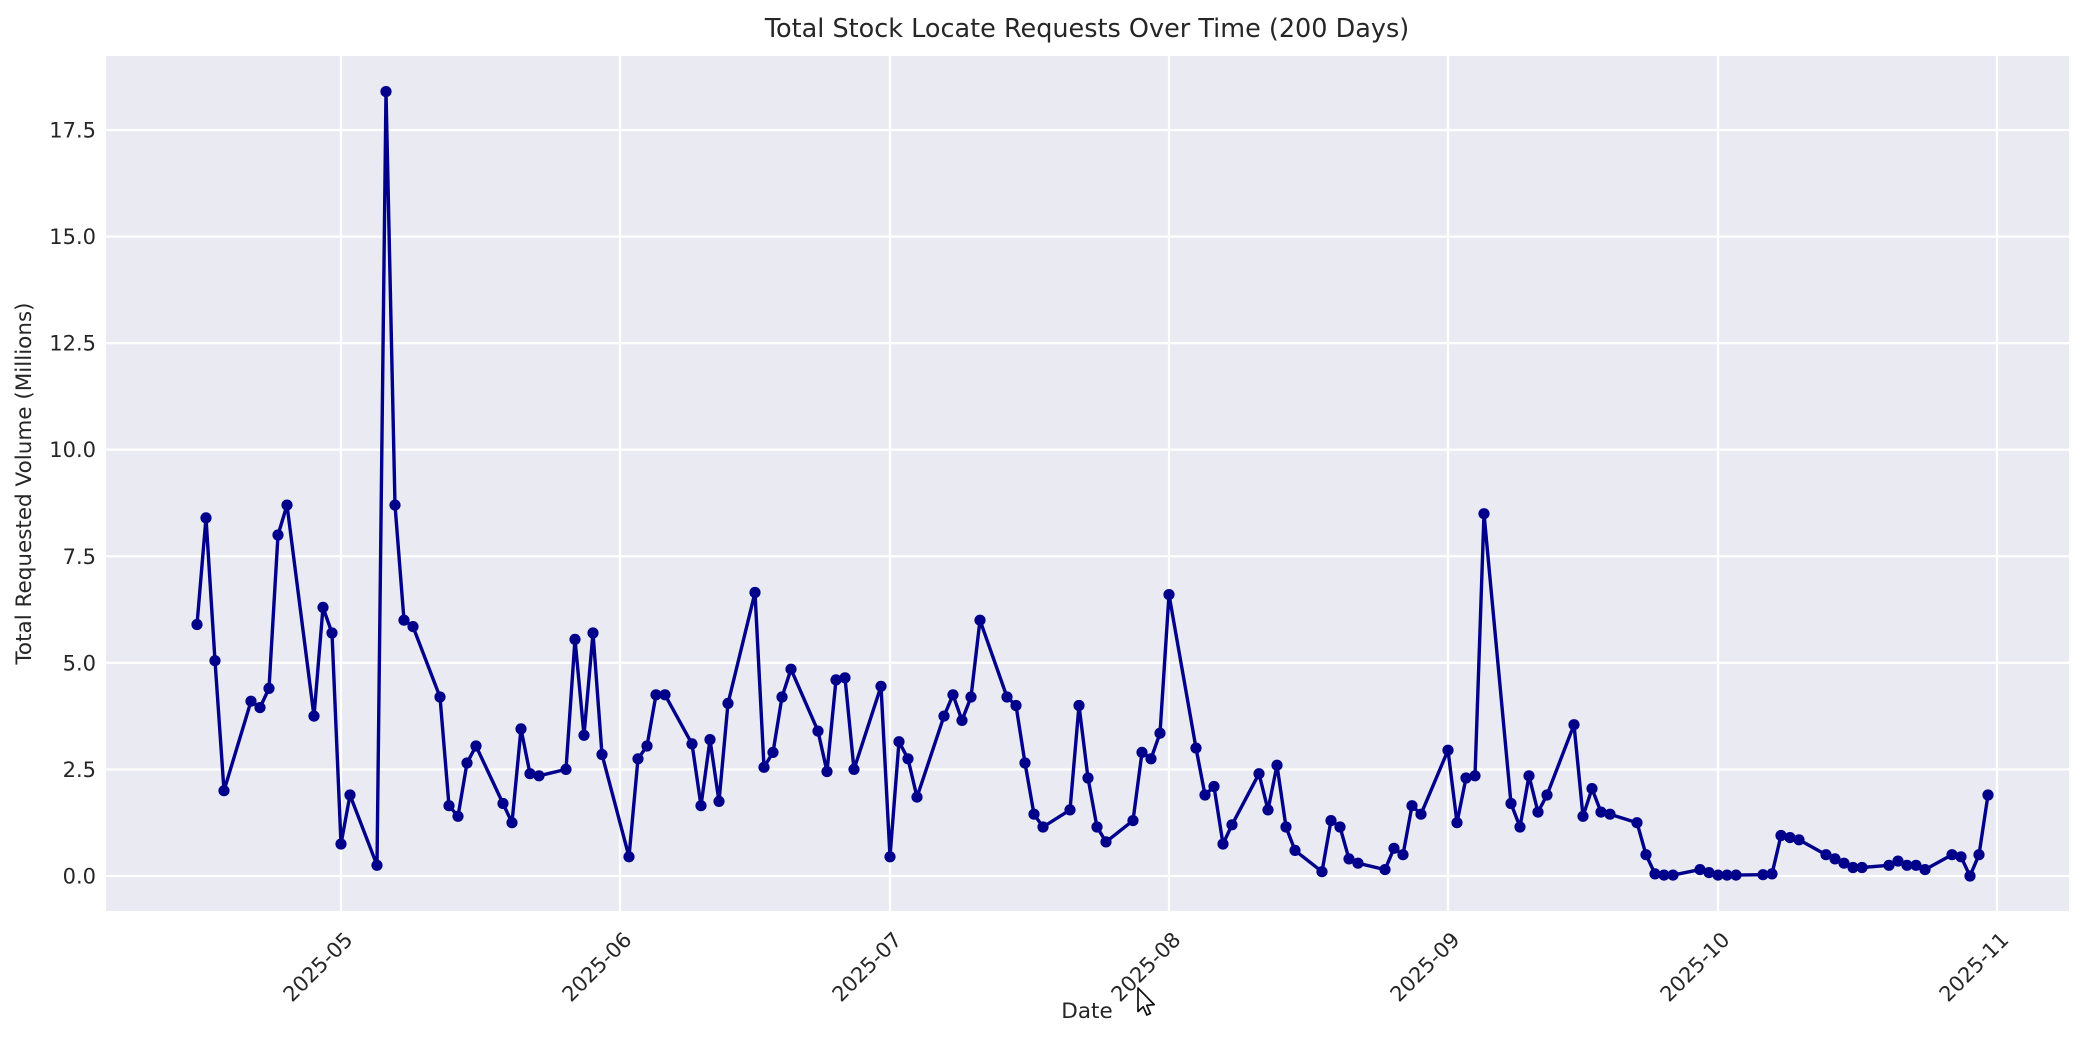  What do you see at coordinates (1146, 1001) in the screenshot?
I see `mouse-cursor-icon` at bounding box center [1146, 1001].